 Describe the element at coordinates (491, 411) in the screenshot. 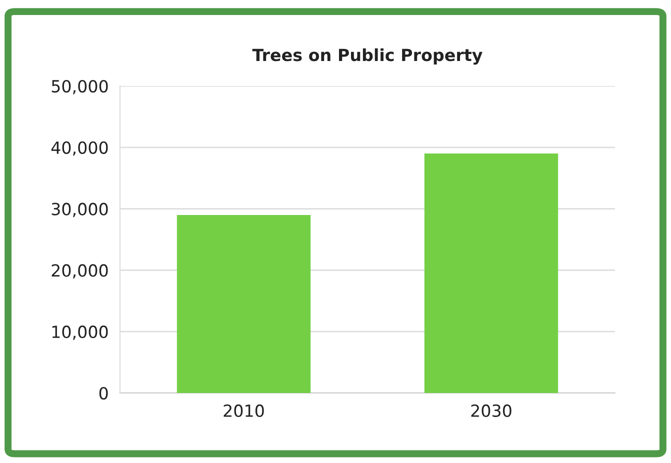

I see `x-tick-label: 2030` at that location.